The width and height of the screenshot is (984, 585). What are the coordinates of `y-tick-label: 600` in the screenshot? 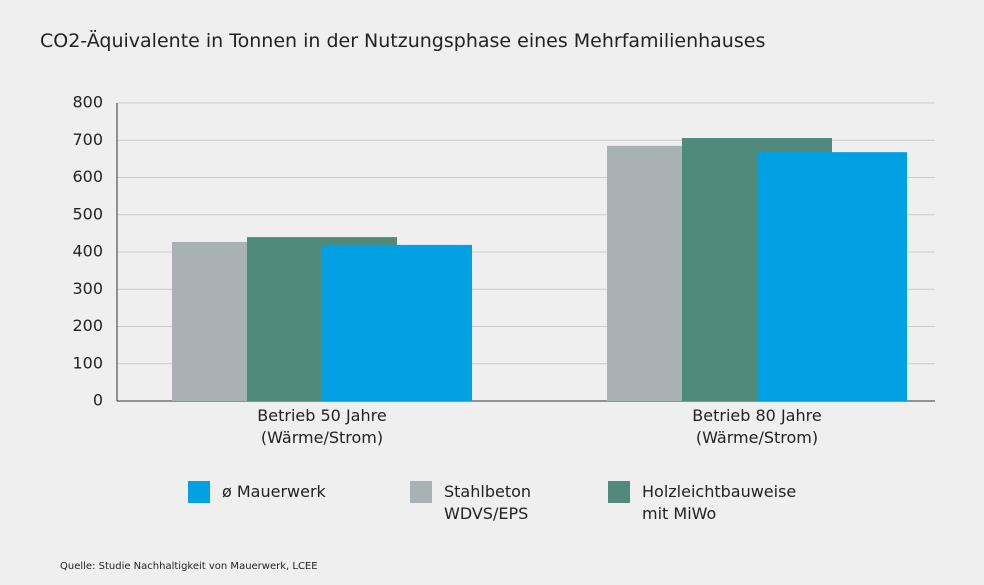 It's located at (87, 176).